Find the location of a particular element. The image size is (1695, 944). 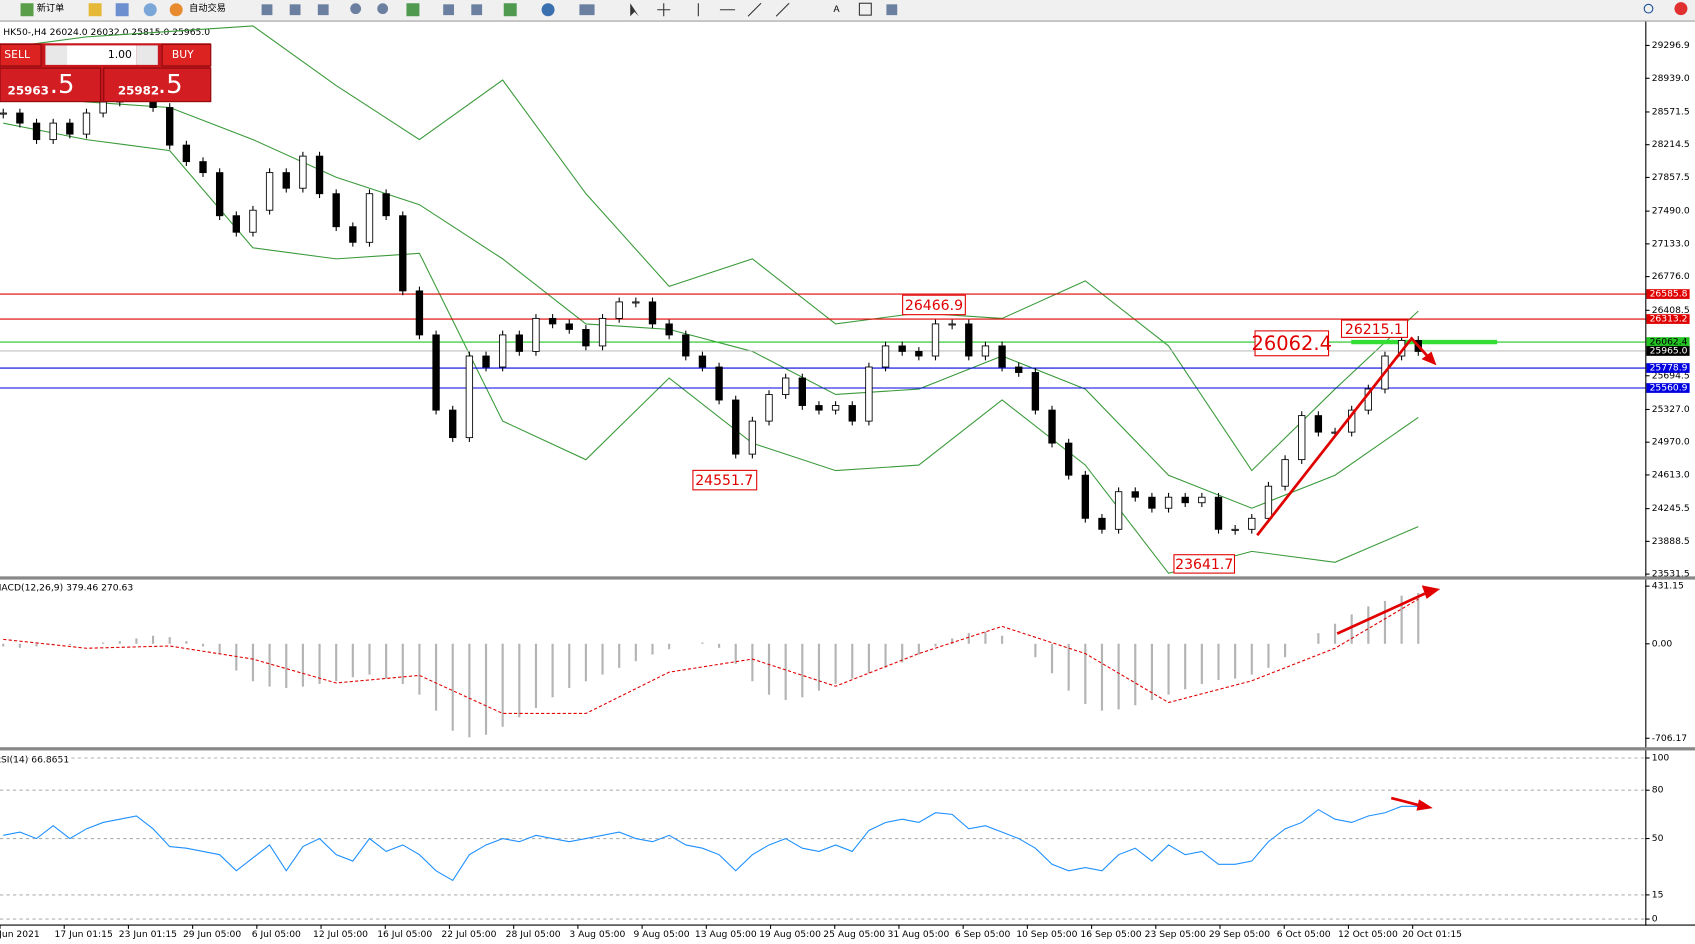

y-tick-label: 100 is located at coordinates (1661, 758).